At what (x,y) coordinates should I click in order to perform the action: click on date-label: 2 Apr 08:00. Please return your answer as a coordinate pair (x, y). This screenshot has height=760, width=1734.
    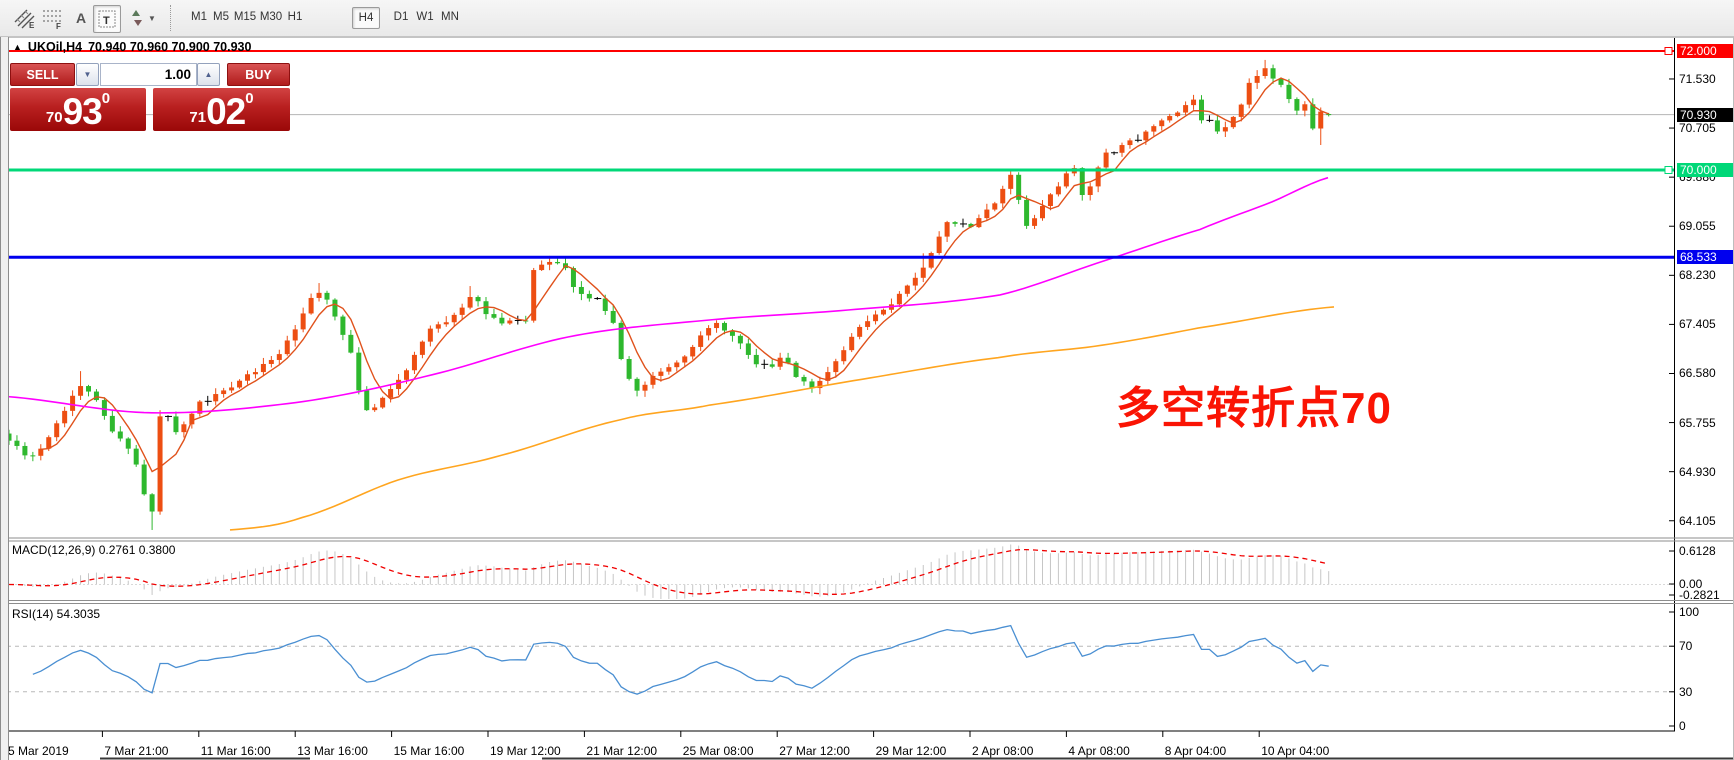
    Looking at the image, I should click on (1003, 751).